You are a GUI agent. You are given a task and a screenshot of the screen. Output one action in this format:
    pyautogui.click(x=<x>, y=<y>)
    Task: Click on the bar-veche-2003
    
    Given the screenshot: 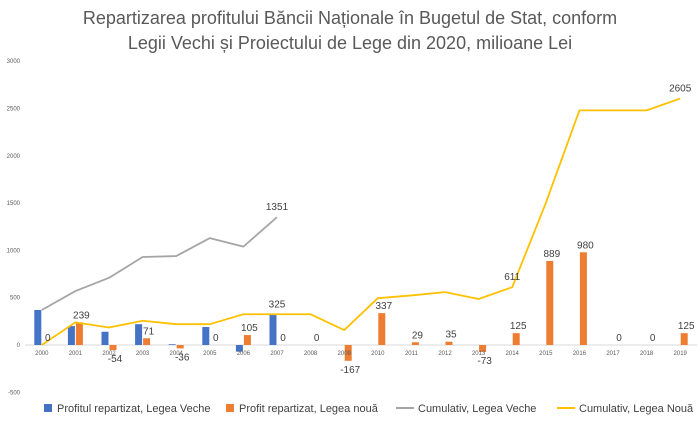 What is the action you would take?
    pyautogui.click(x=139, y=334)
    